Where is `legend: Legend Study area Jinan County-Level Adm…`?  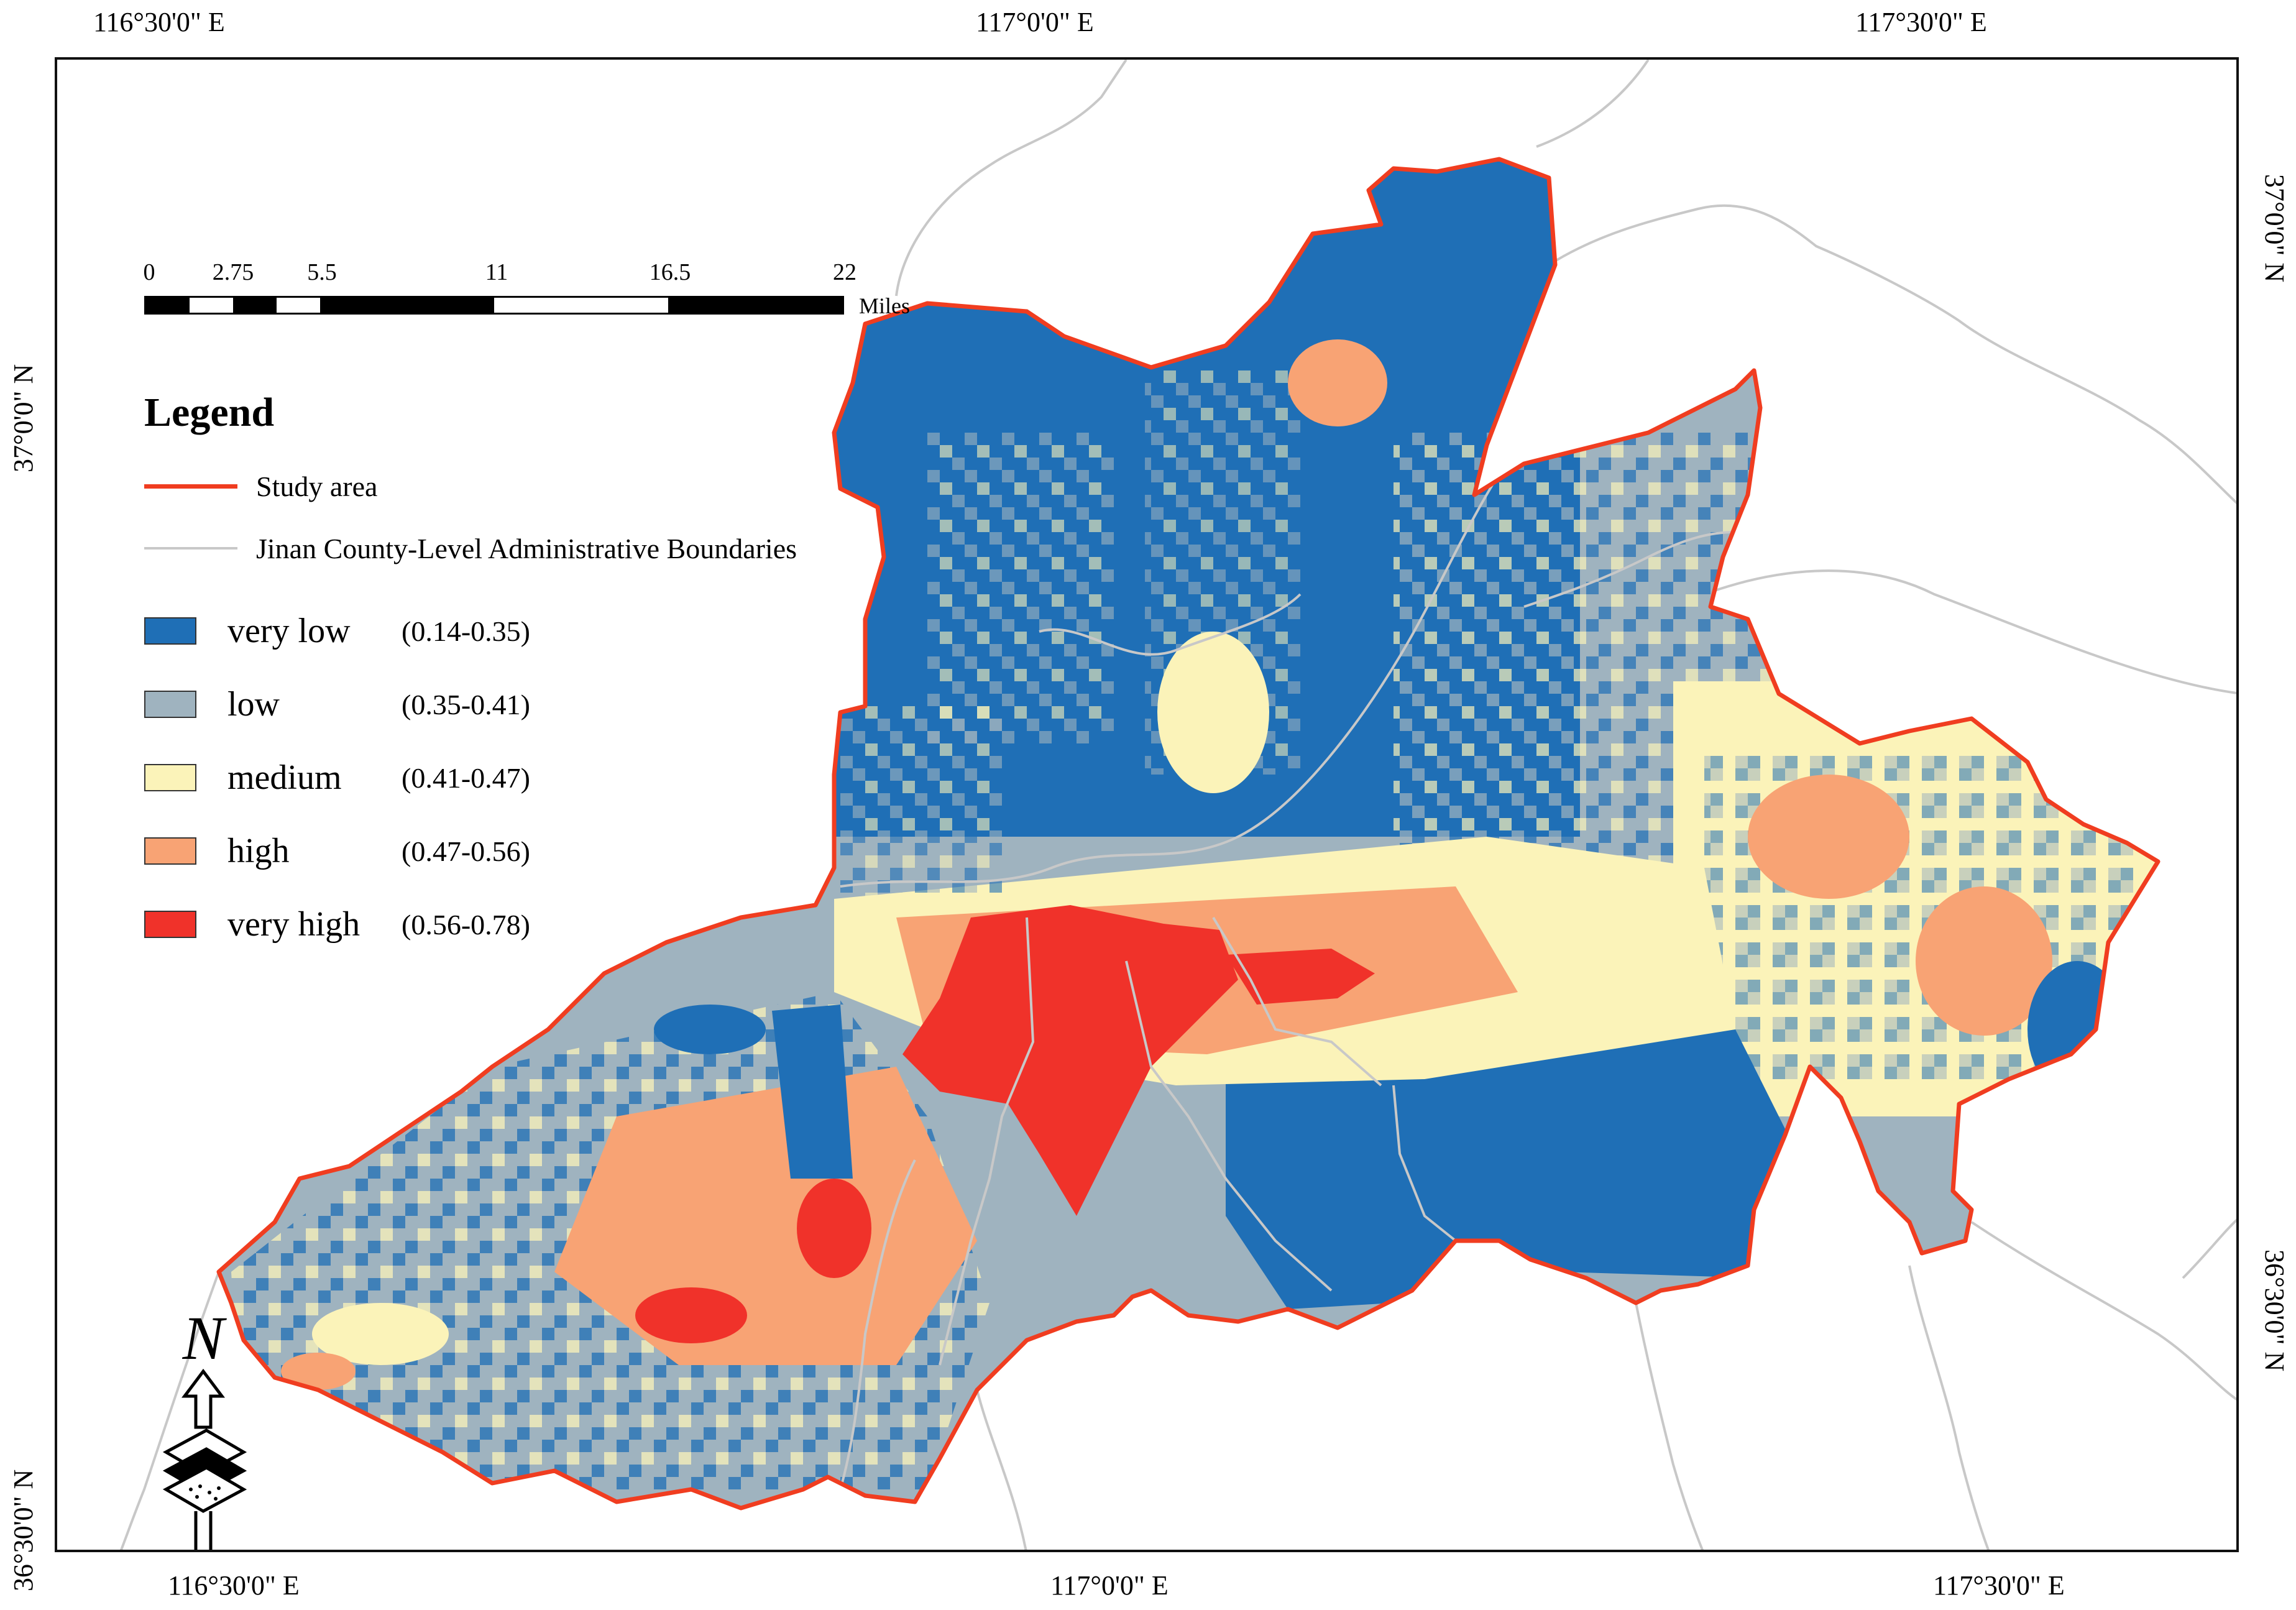
legend: Legend Study area Jinan County-Level Adm… is located at coordinates (548, 675).